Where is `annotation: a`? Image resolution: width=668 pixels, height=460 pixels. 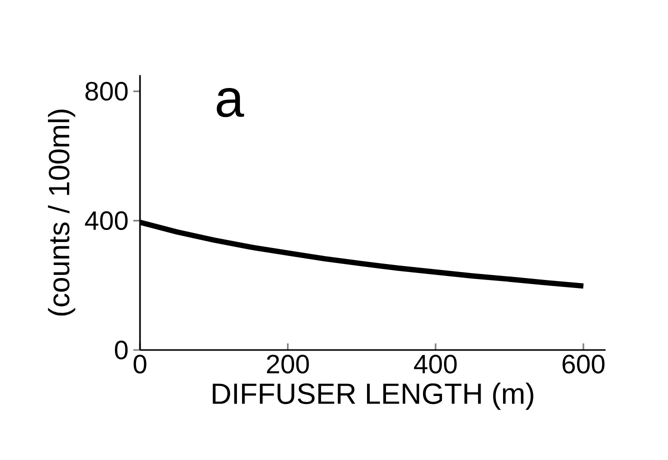 annotation: a is located at coordinates (230, 103).